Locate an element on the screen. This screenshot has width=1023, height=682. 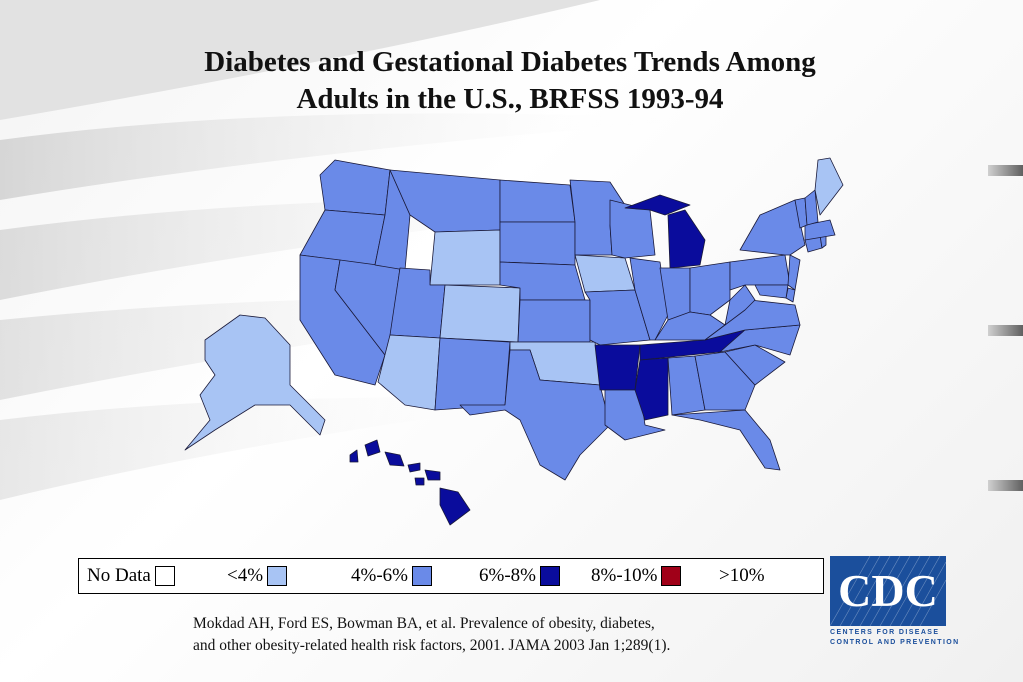
legend-label: 4%-6% is located at coordinates (379, 575).